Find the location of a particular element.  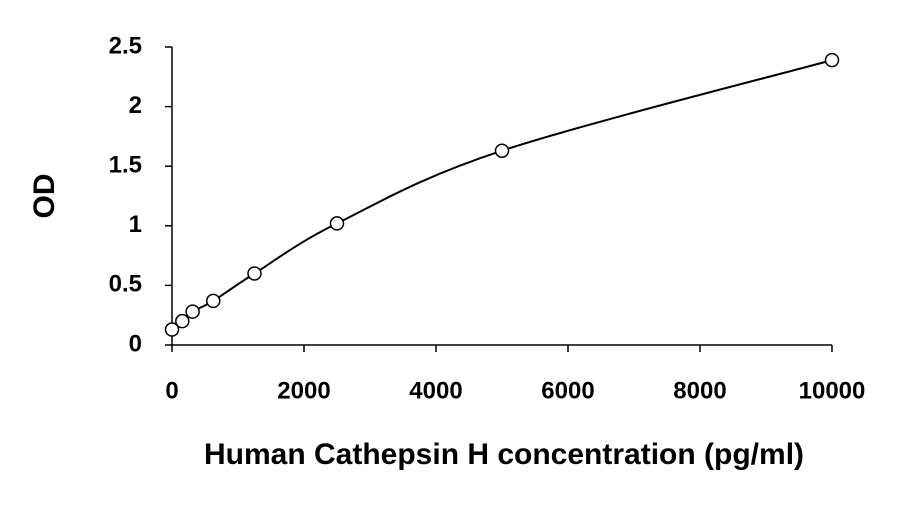

y-tick-label: 0 is located at coordinates (135, 343).